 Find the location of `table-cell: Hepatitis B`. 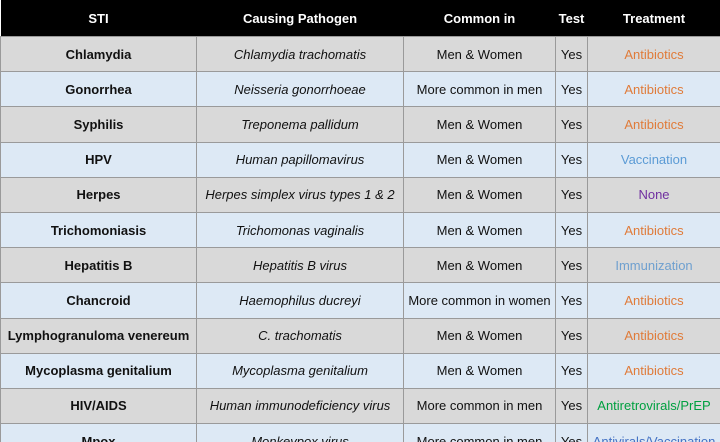

table-cell: Hepatitis B is located at coordinates (98, 265).